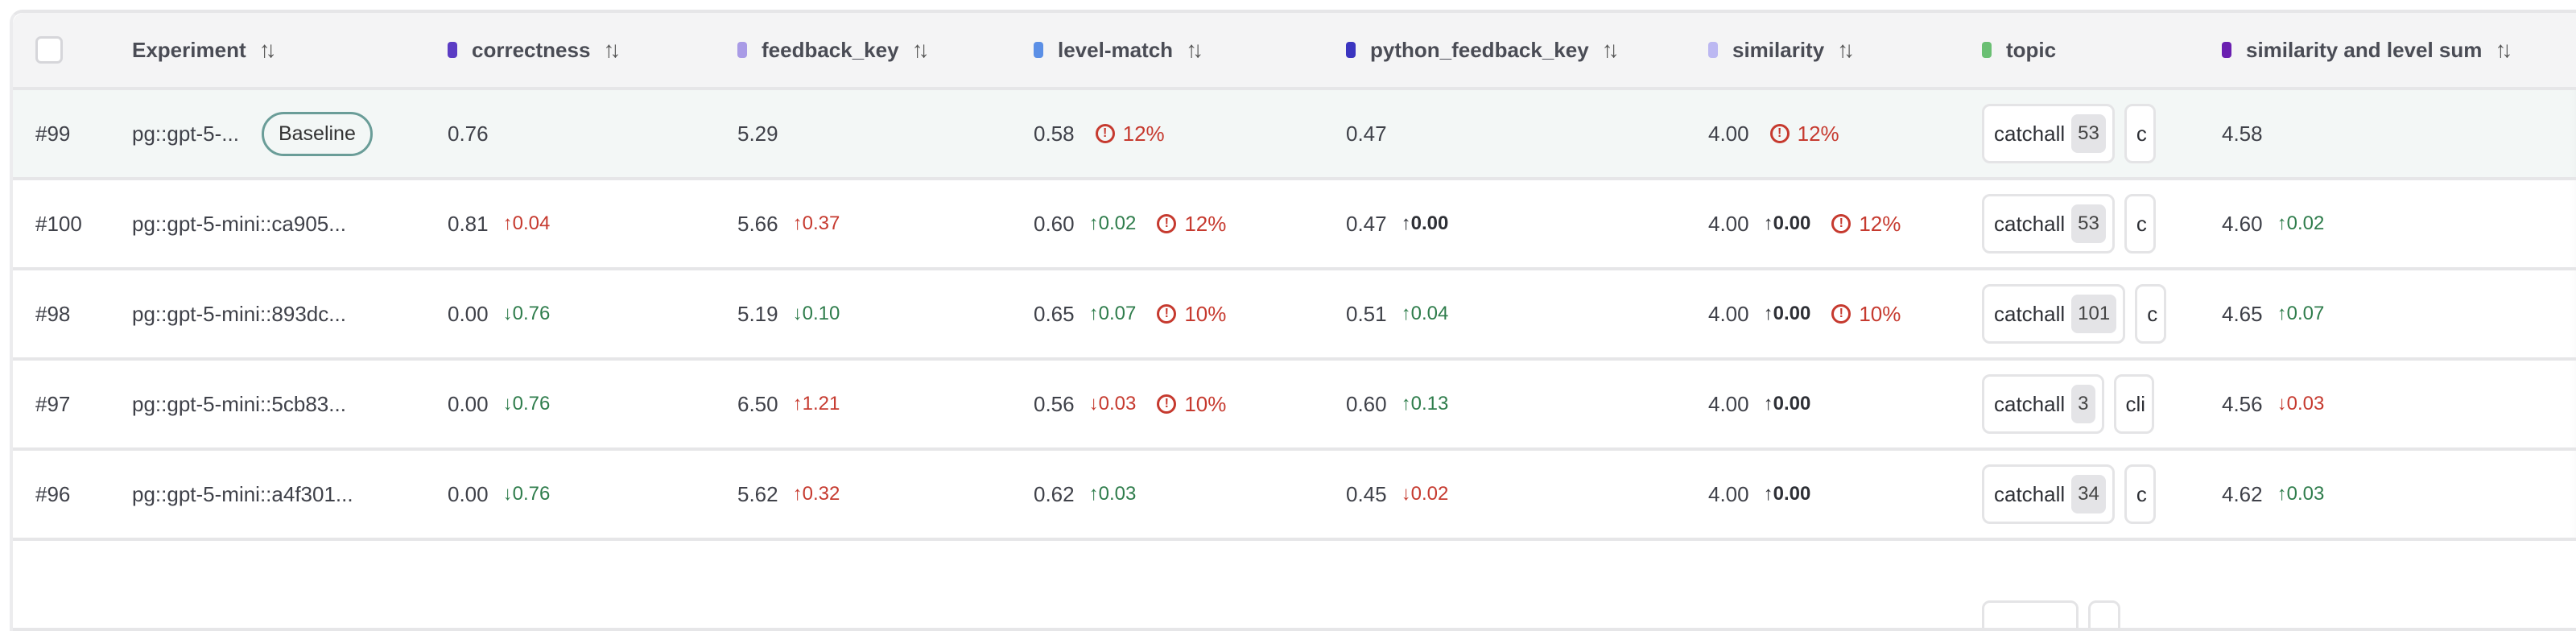  Describe the element at coordinates (53, 133) in the screenshot. I see `row-number: #99` at that location.